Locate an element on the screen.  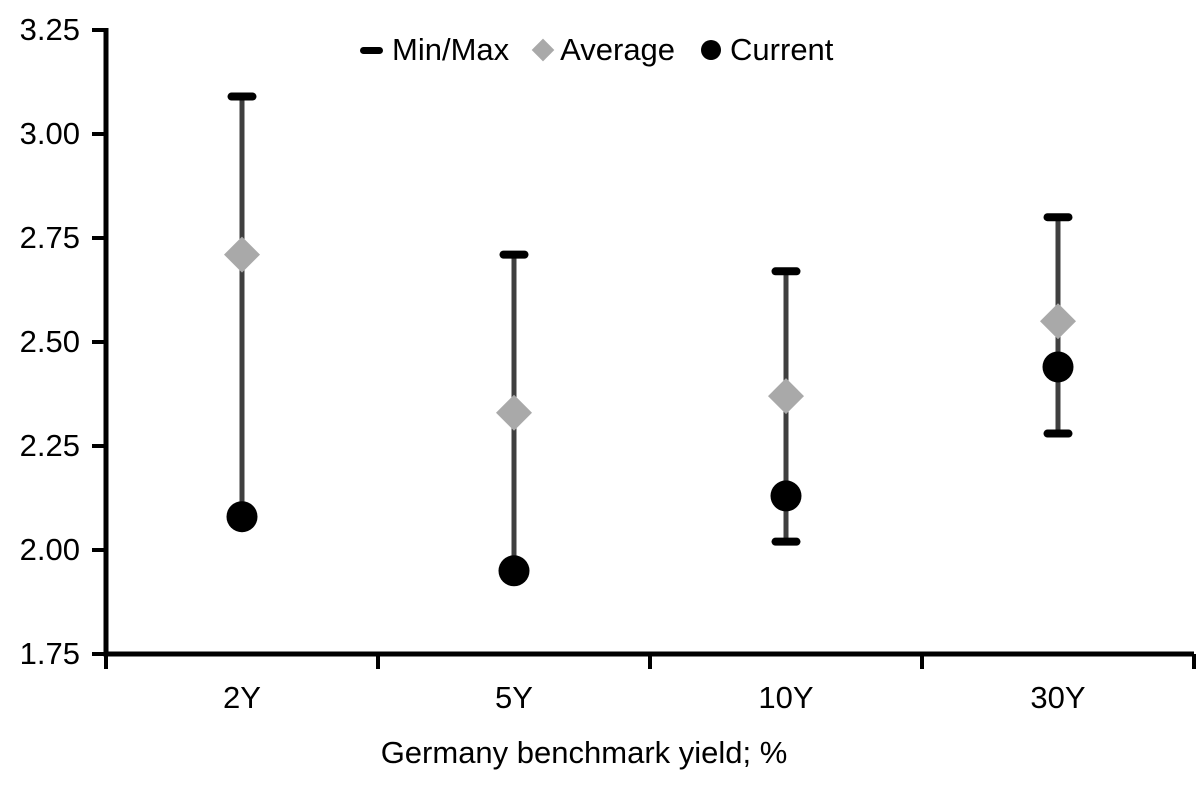
y-tick-label: 3.25 is located at coordinates (50, 29).